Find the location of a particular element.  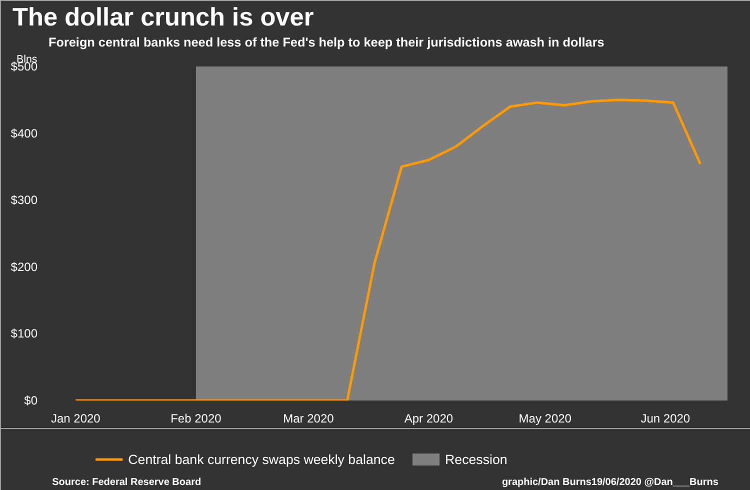

x-tick-label: Feb 2020 is located at coordinates (196, 419).